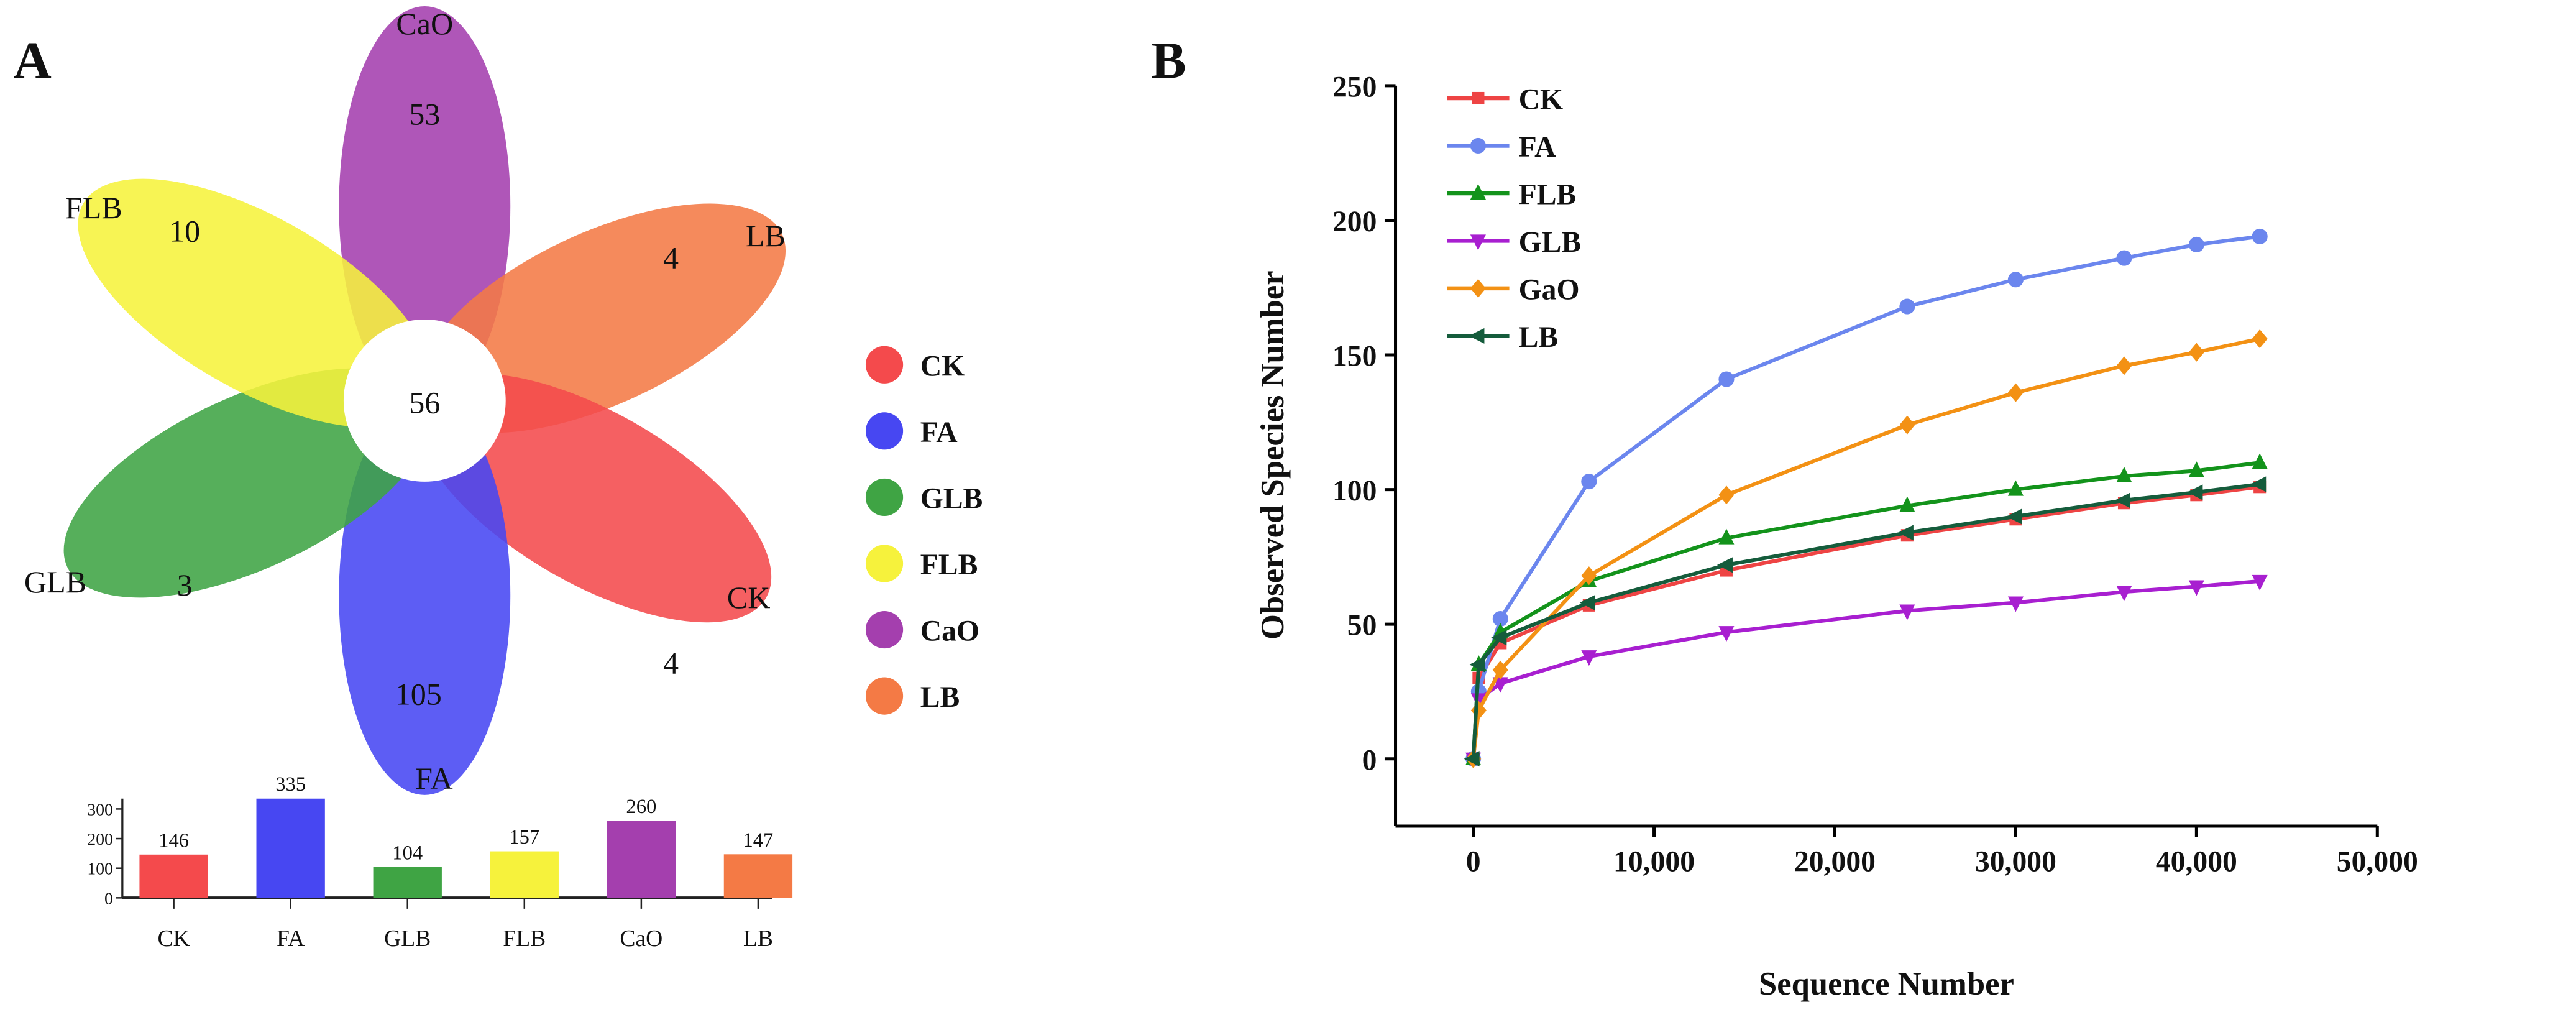 The width and height of the screenshot is (2576, 1035). What do you see at coordinates (32, 60) in the screenshot?
I see `panel-label-a: A` at bounding box center [32, 60].